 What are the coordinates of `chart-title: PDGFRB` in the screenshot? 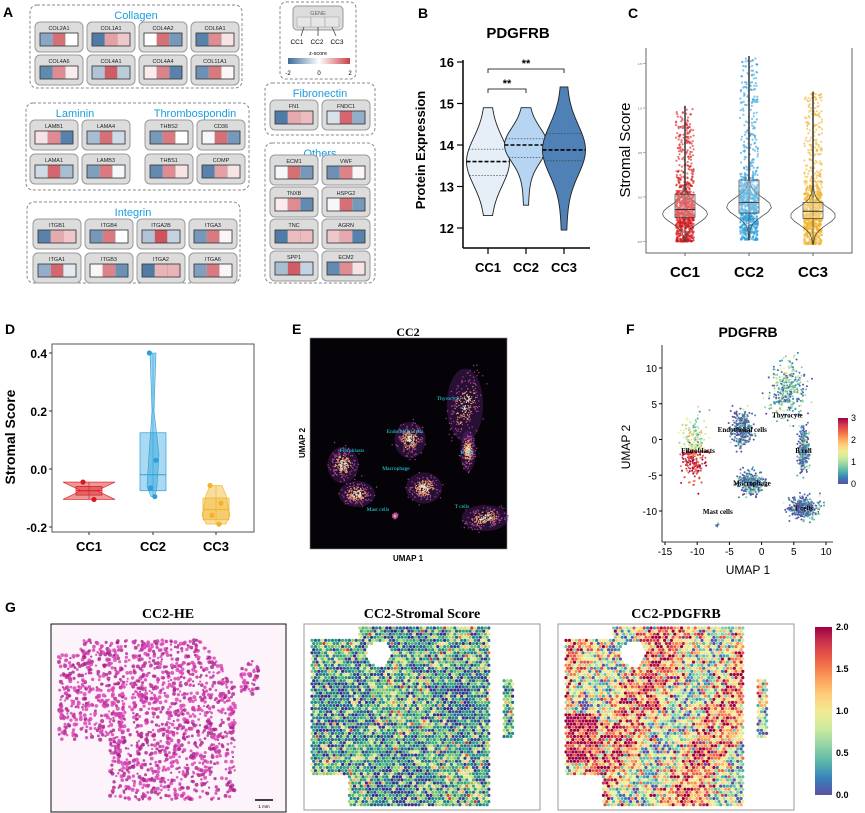 It's located at (747, 332).